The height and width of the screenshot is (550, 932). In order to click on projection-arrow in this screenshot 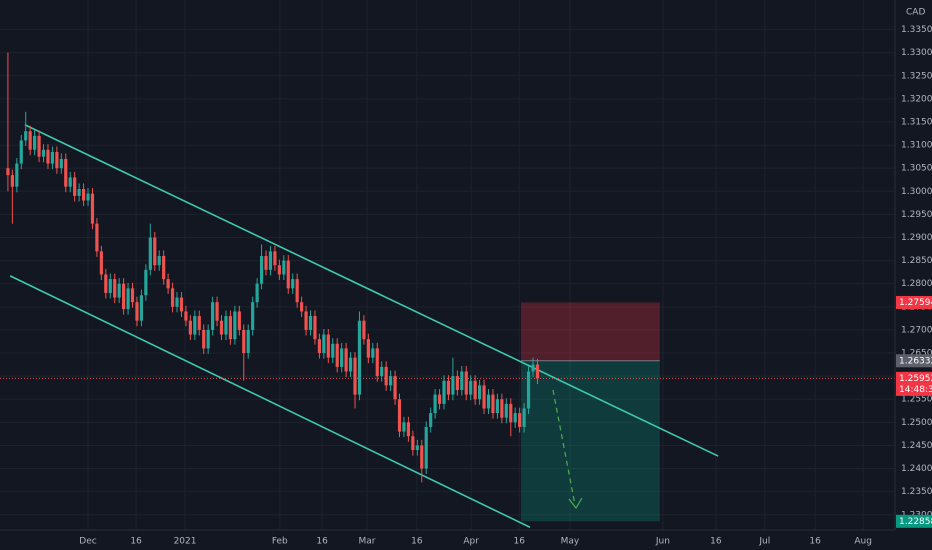, I will do `click(564, 447)`.